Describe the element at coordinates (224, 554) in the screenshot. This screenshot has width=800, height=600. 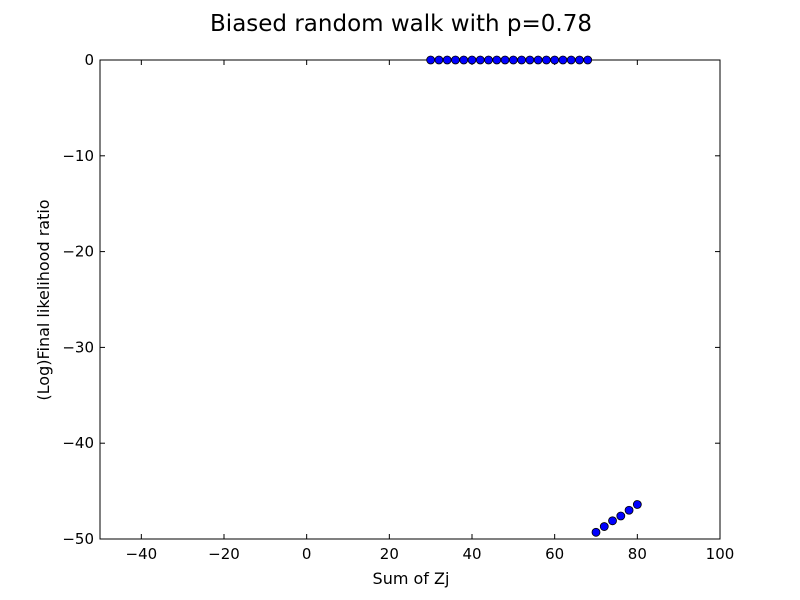
I see `x-tick-label: −20` at that location.